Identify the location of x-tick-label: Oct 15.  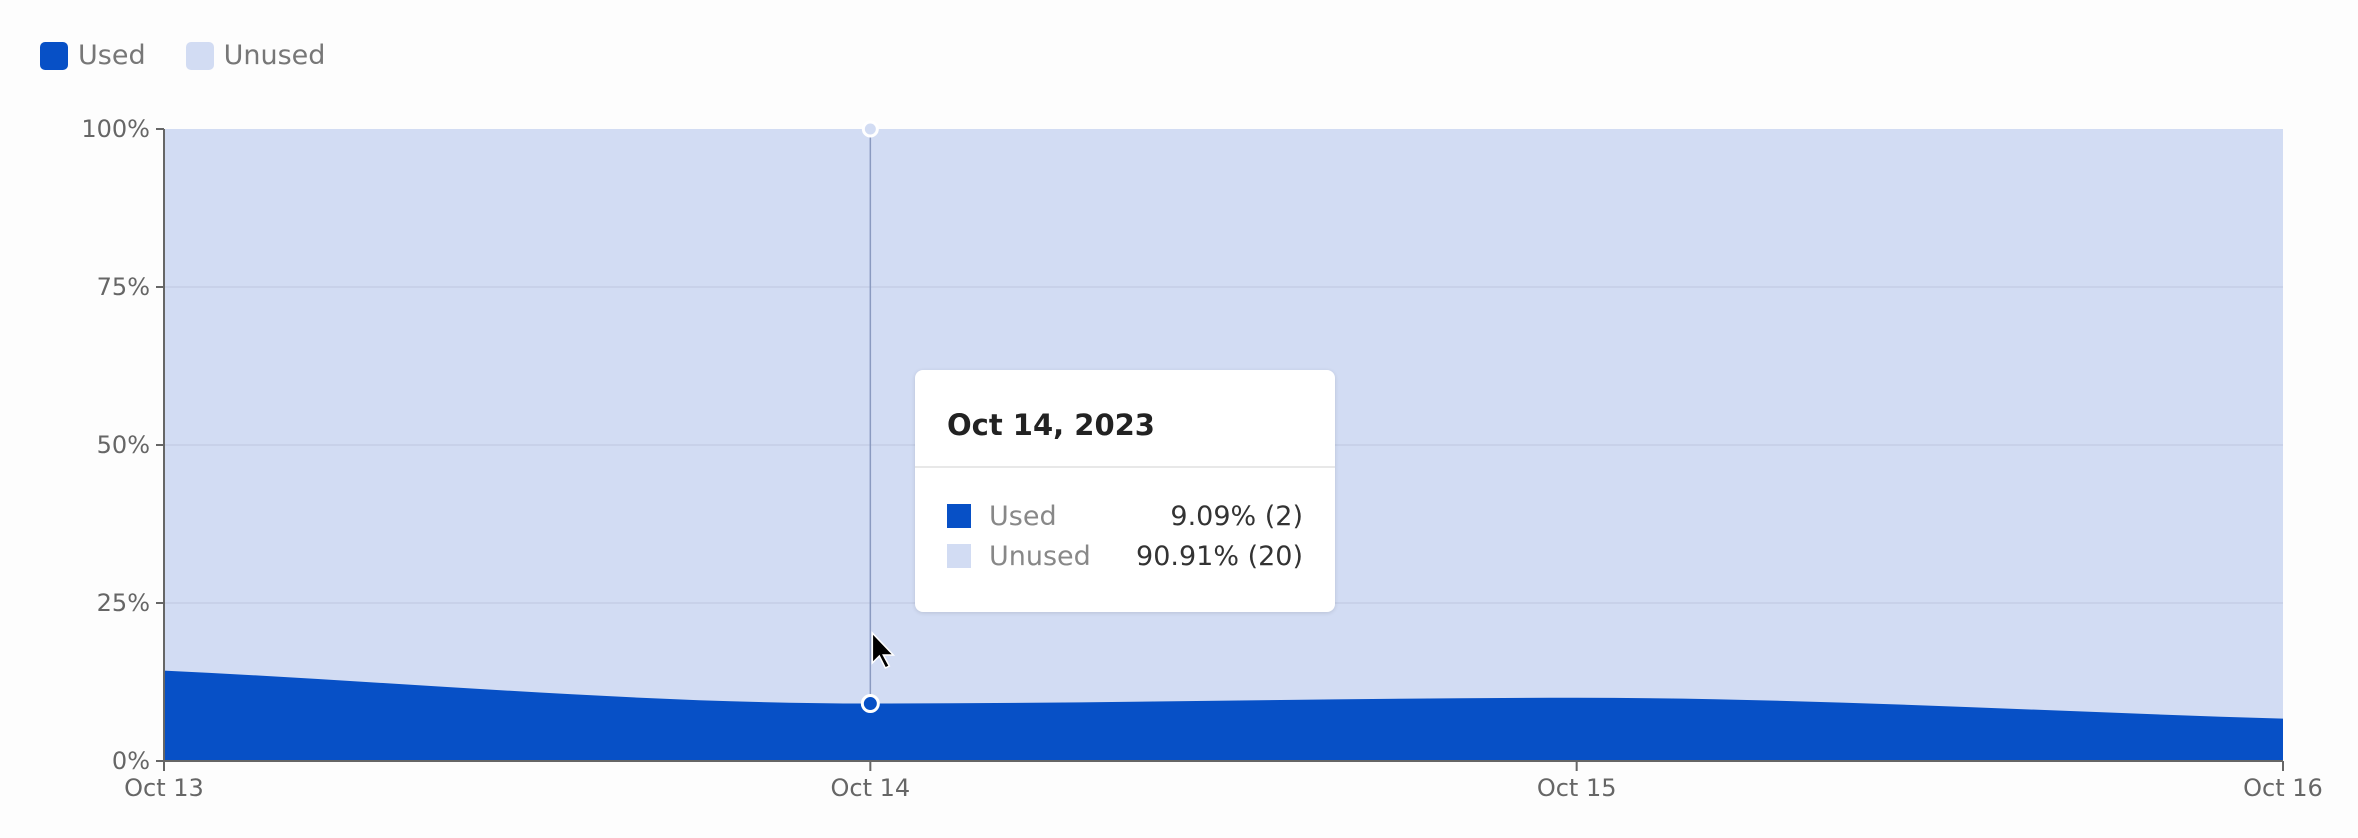
(1577, 788).